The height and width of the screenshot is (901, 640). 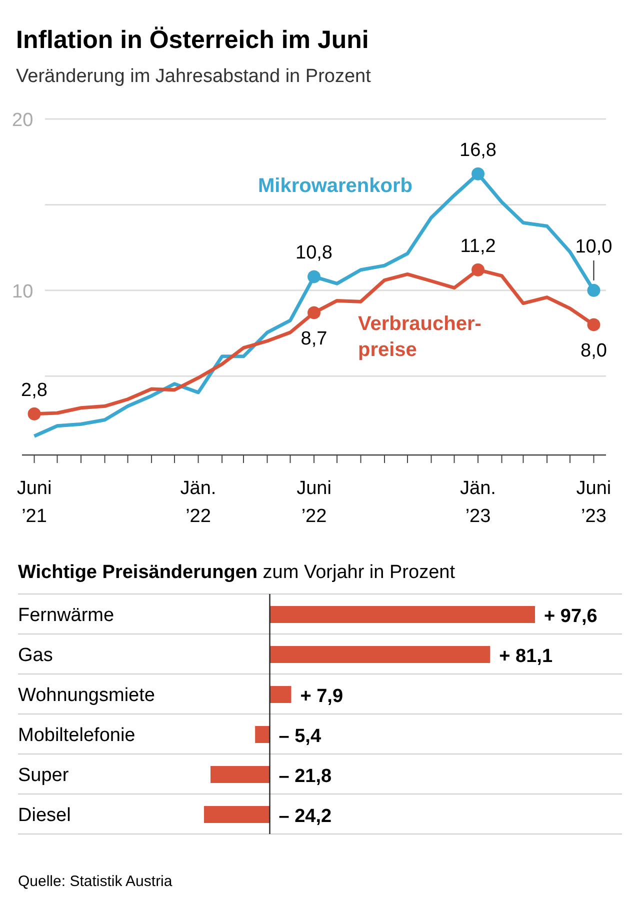 What do you see at coordinates (420, 337) in the screenshot?
I see `series-label: Verbraucher- preise` at bounding box center [420, 337].